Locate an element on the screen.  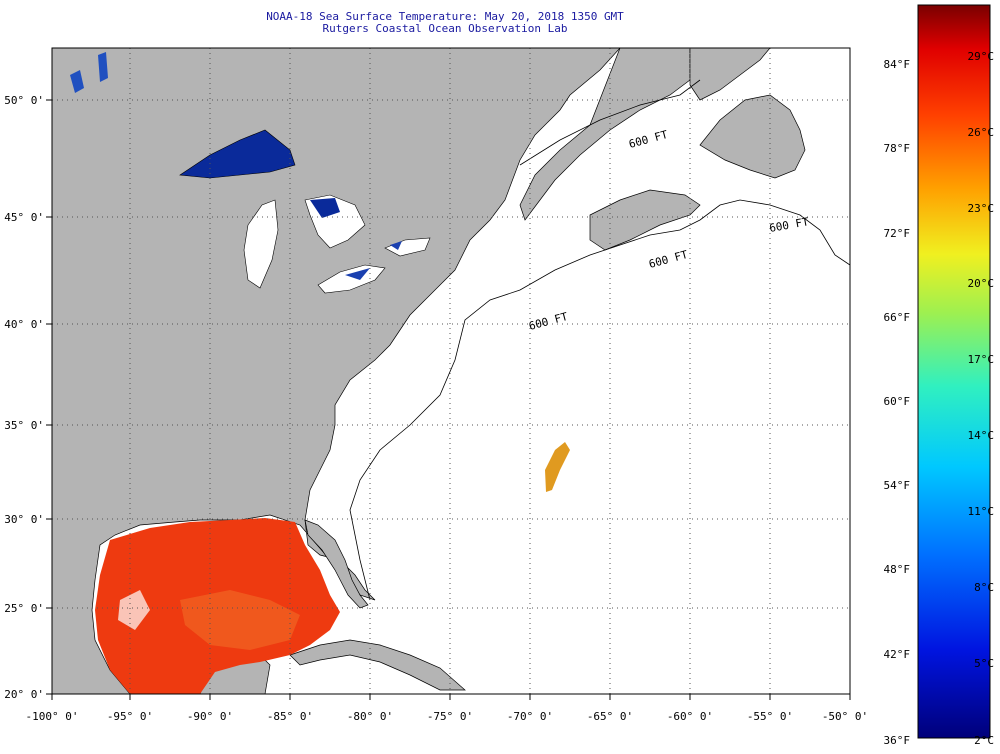
land-maritimes is located at coordinates (605, 134).